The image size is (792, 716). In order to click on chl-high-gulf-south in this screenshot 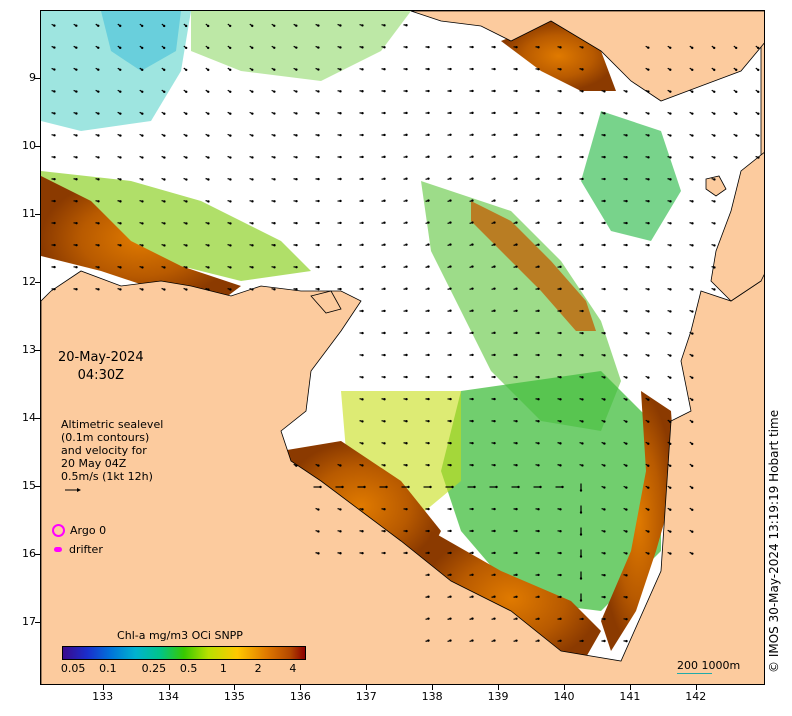, I will do `click(511, 598)`.